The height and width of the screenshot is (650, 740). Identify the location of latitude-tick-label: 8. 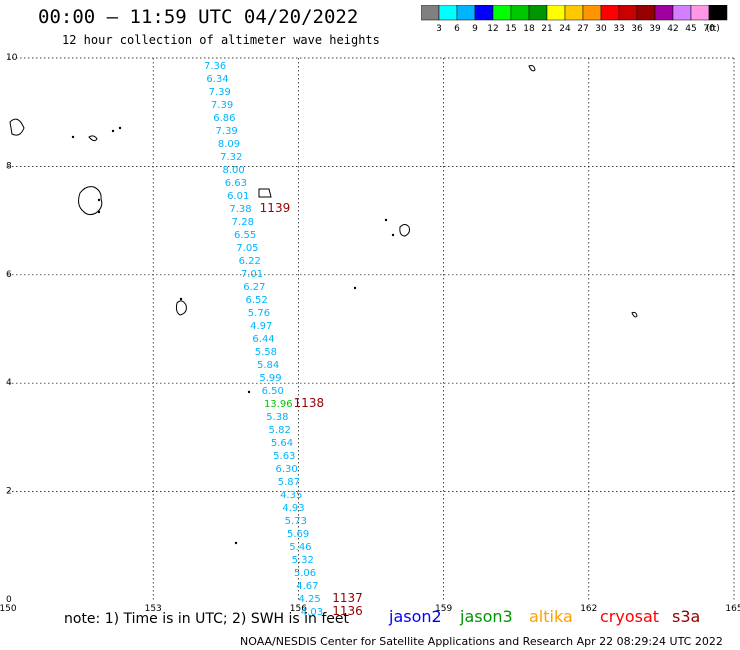
(9, 166).